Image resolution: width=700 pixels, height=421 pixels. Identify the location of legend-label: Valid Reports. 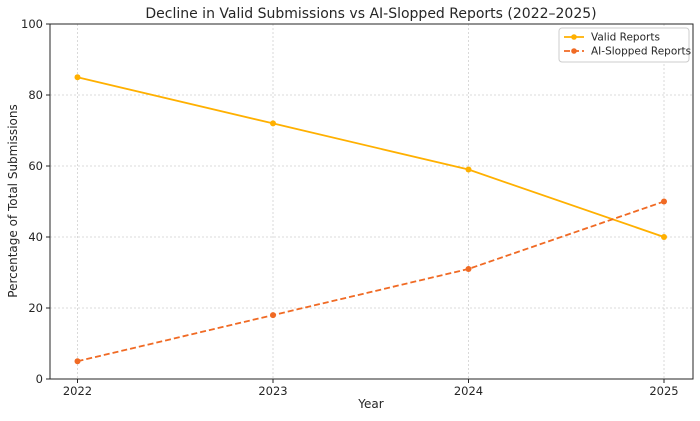
(625, 38).